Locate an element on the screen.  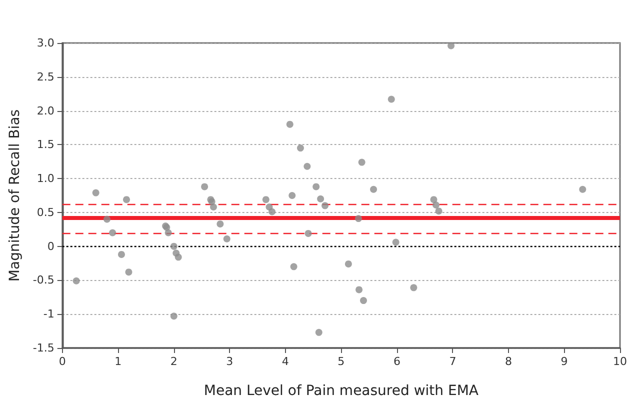
y-tick-label: 0.5 is located at coordinates (45, 212).